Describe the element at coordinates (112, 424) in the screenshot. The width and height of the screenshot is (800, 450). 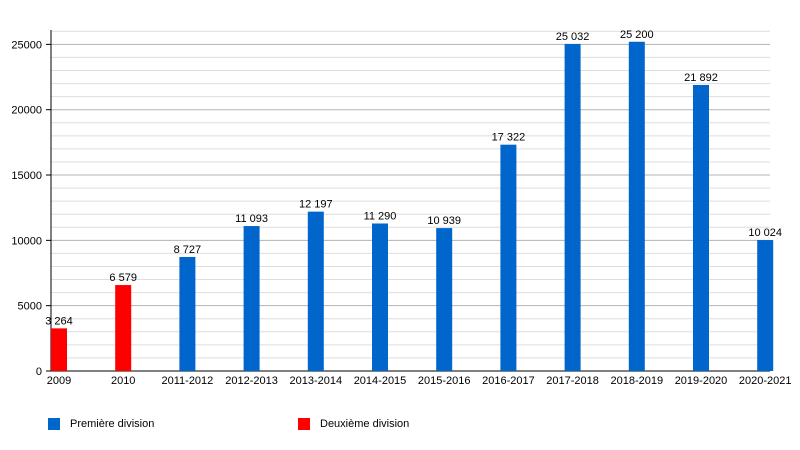
I see `legend-label-premiere-division: Première division` at that location.